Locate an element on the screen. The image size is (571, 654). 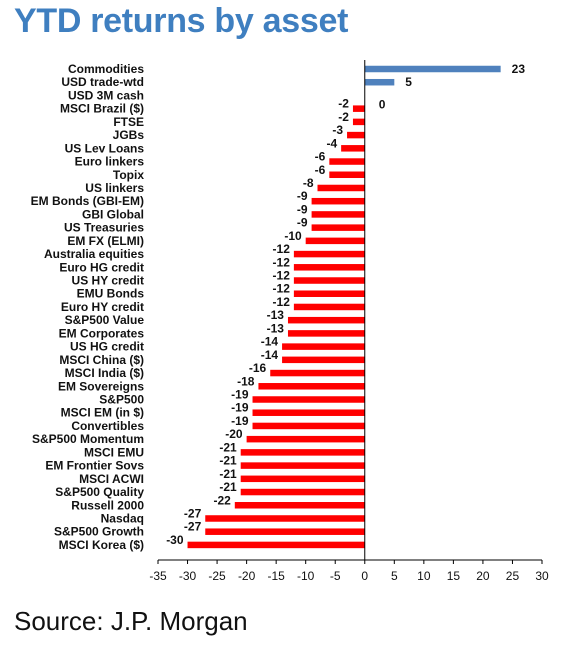
value-label: -10 is located at coordinates (293, 236).